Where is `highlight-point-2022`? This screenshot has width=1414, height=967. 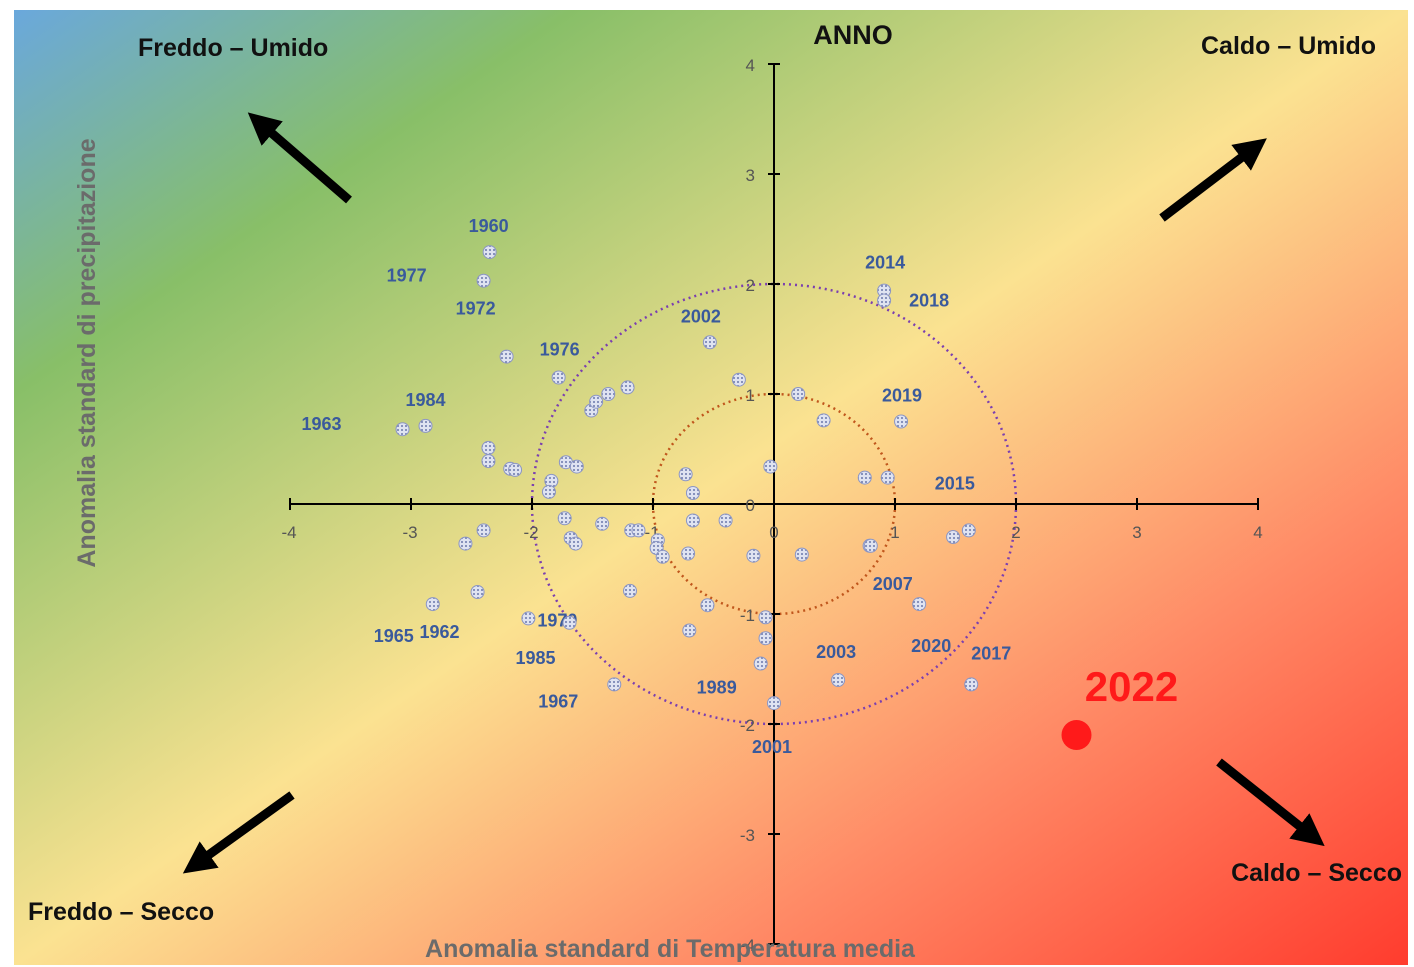 highlight-point-2022 is located at coordinates (1076, 735).